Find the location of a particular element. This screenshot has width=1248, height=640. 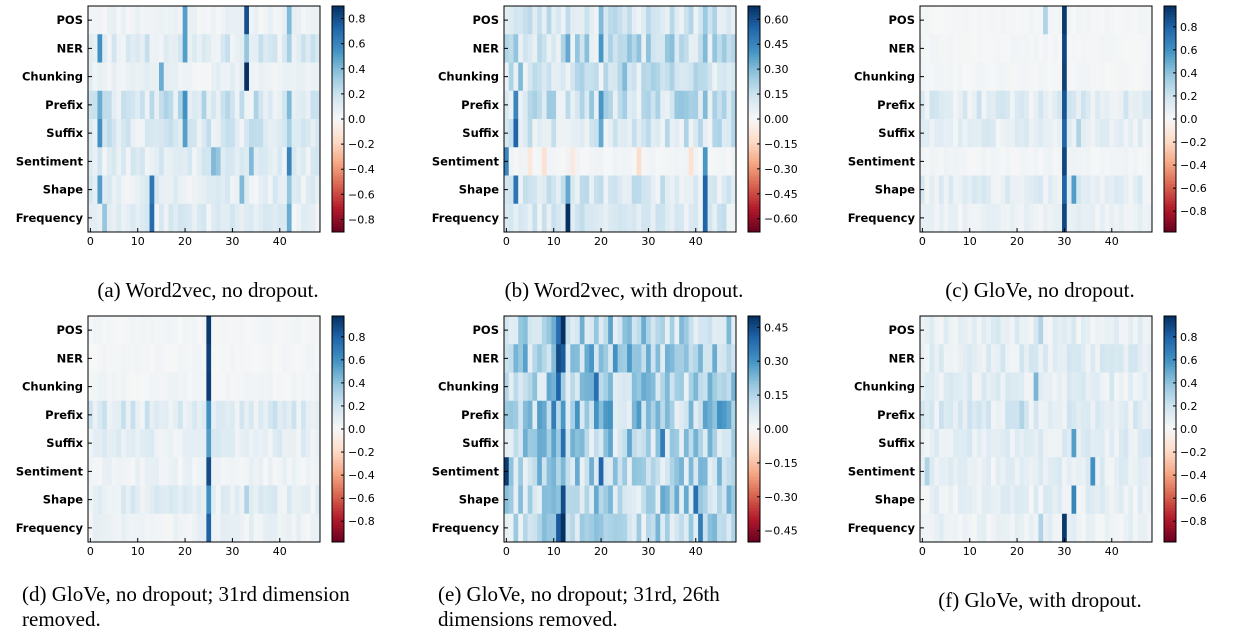

y-tick-label: Frequency is located at coordinates (466, 218).